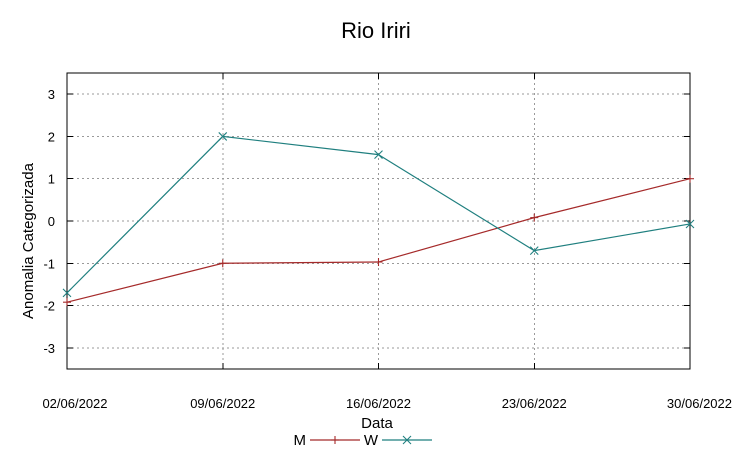 This screenshot has height=458, width=753. What do you see at coordinates (49, 263) in the screenshot?
I see `y-tick-label: -1` at bounding box center [49, 263].